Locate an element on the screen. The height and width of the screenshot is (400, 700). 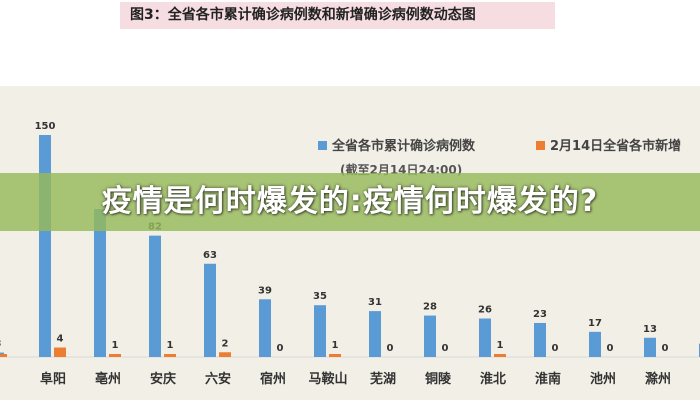
label-cumulative: 26 is located at coordinates (485, 310).